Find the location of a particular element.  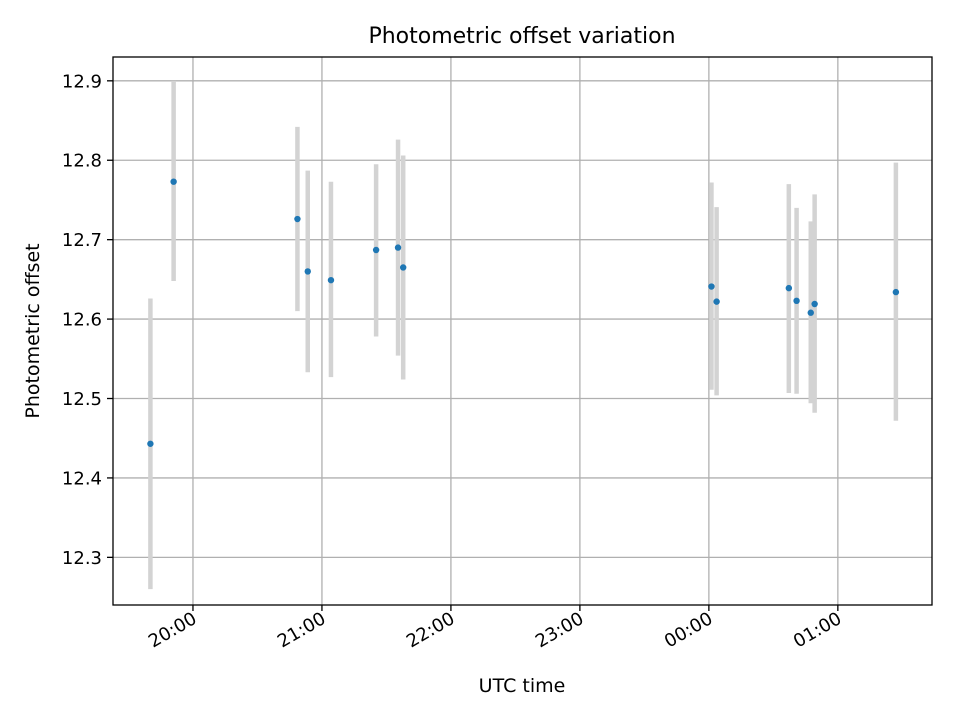

y-tick-label: 12.9 is located at coordinates (82, 81).